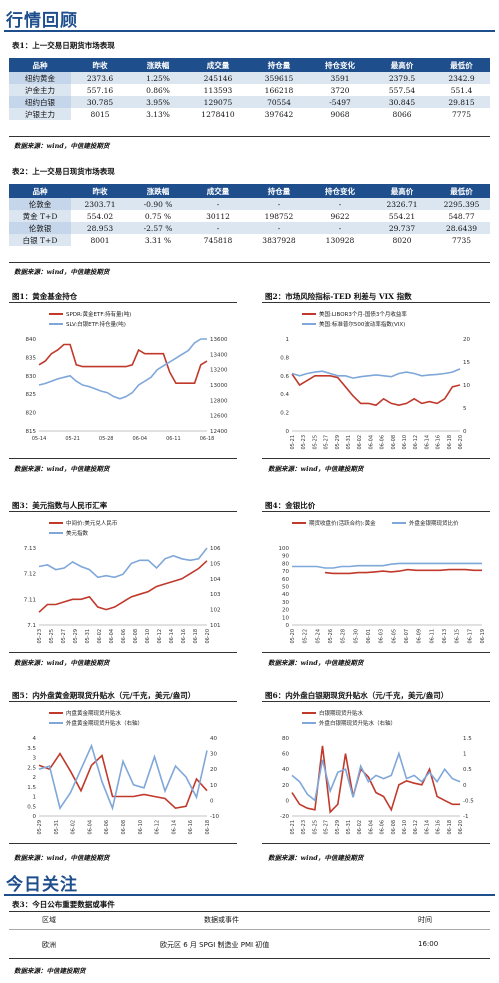  What do you see at coordinates (42, 21) in the screenshot?
I see `section-title-review: 行情回顾` at bounding box center [42, 21].